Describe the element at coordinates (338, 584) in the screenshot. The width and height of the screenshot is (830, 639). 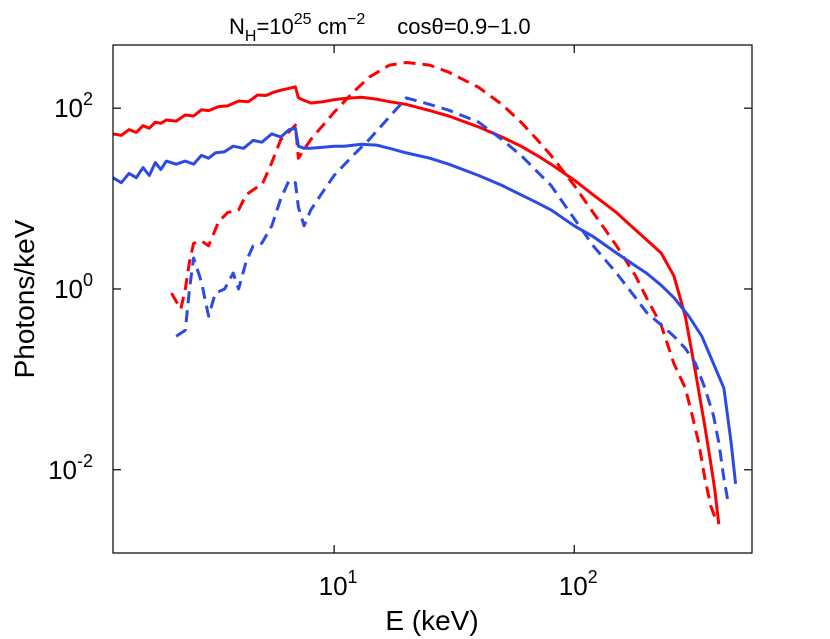
I see `x-tick-label: 10¹` at that location.